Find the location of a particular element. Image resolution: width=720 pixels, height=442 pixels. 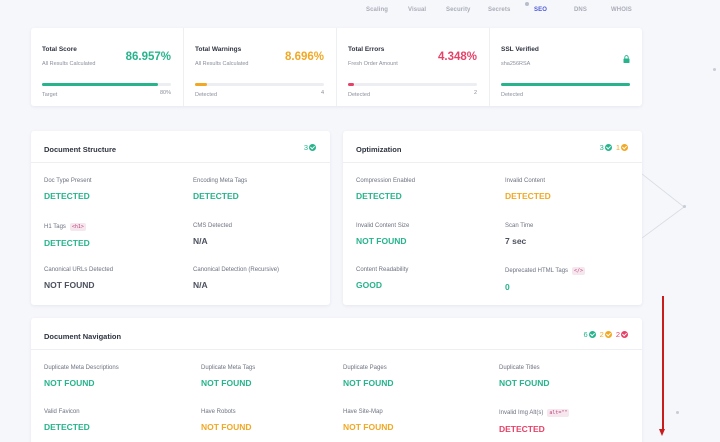

check-item-label-text: CMS Detected is located at coordinates (213, 226).